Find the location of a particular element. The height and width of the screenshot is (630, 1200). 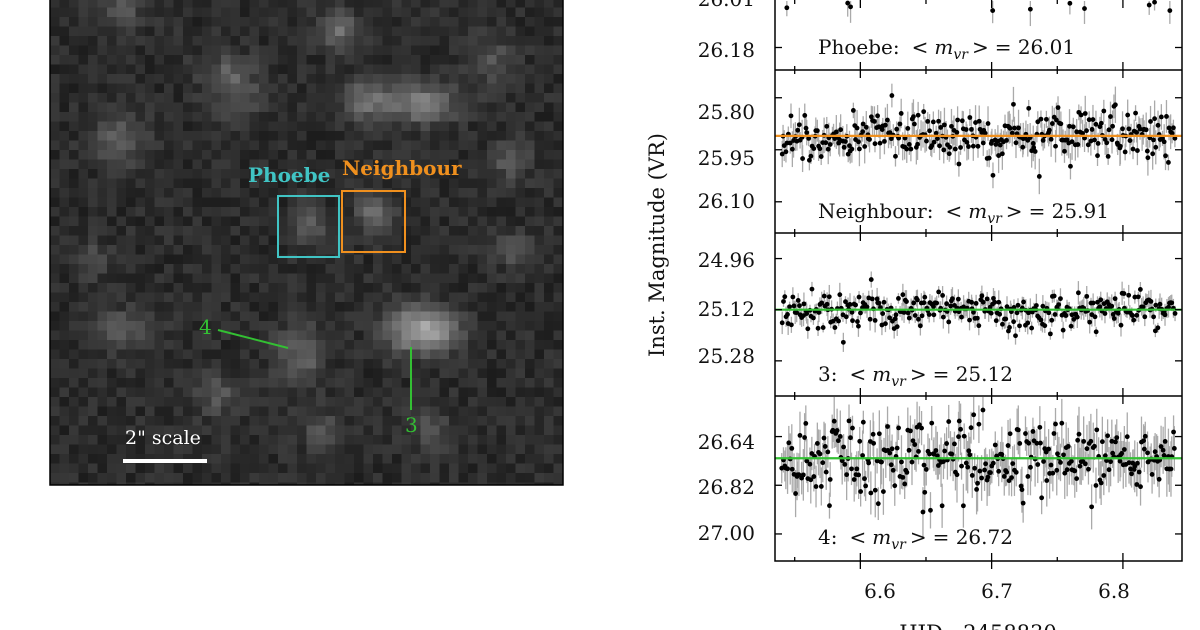

panel-star3: 24.96 25.12 25.28 3: < mvr > = 25.12 is located at coordinates (940, 314).